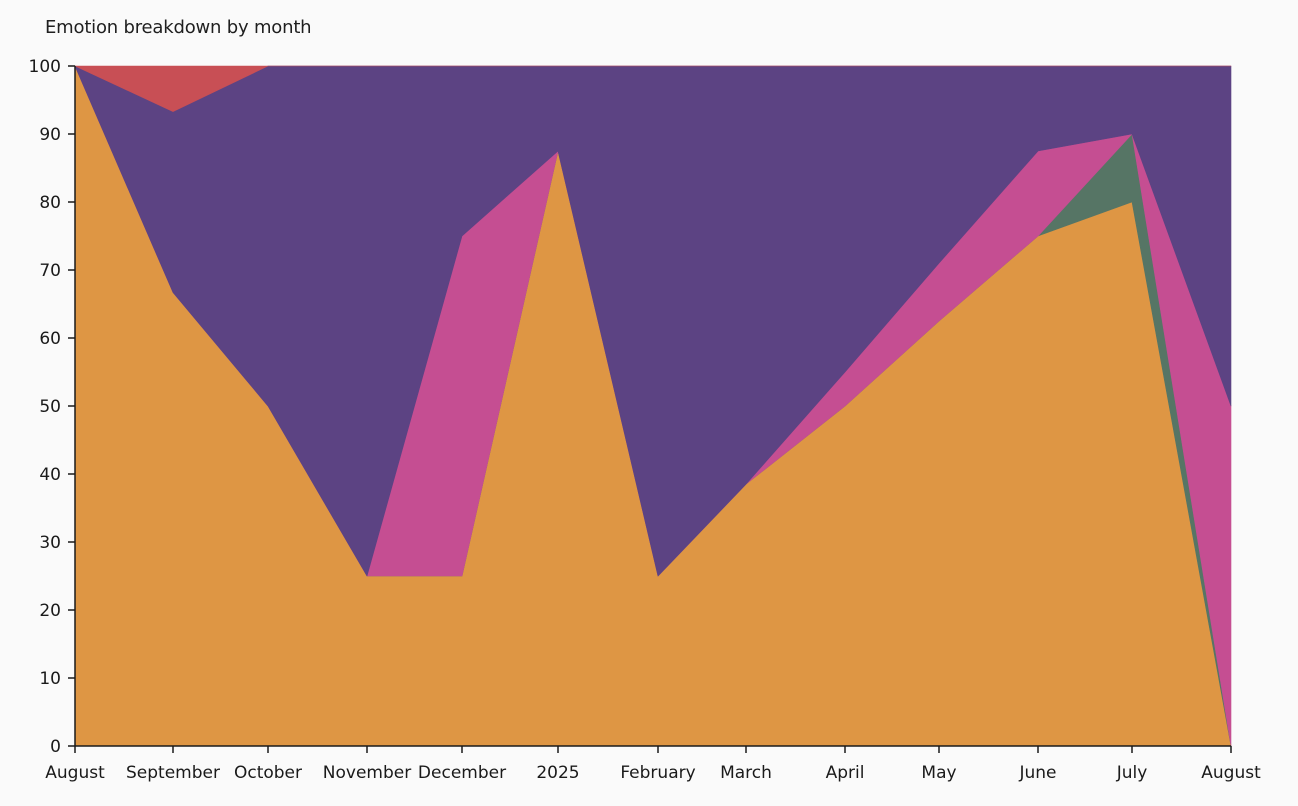 The image size is (1298, 806). Describe the element at coordinates (173, 773) in the screenshot. I see `x-tick-label: September` at that location.